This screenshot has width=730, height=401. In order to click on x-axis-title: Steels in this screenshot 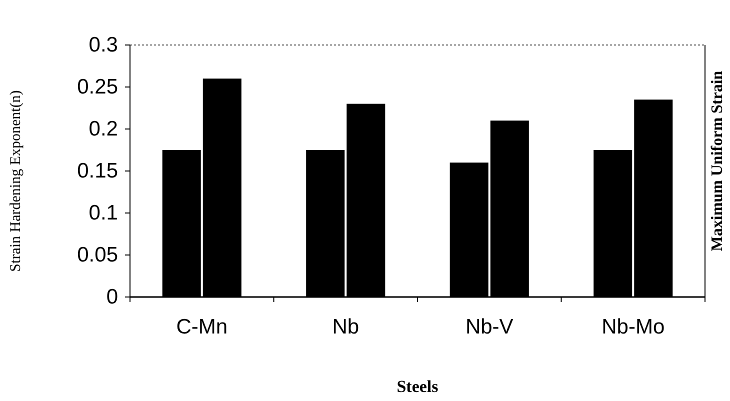, I will do `click(417, 386)`.